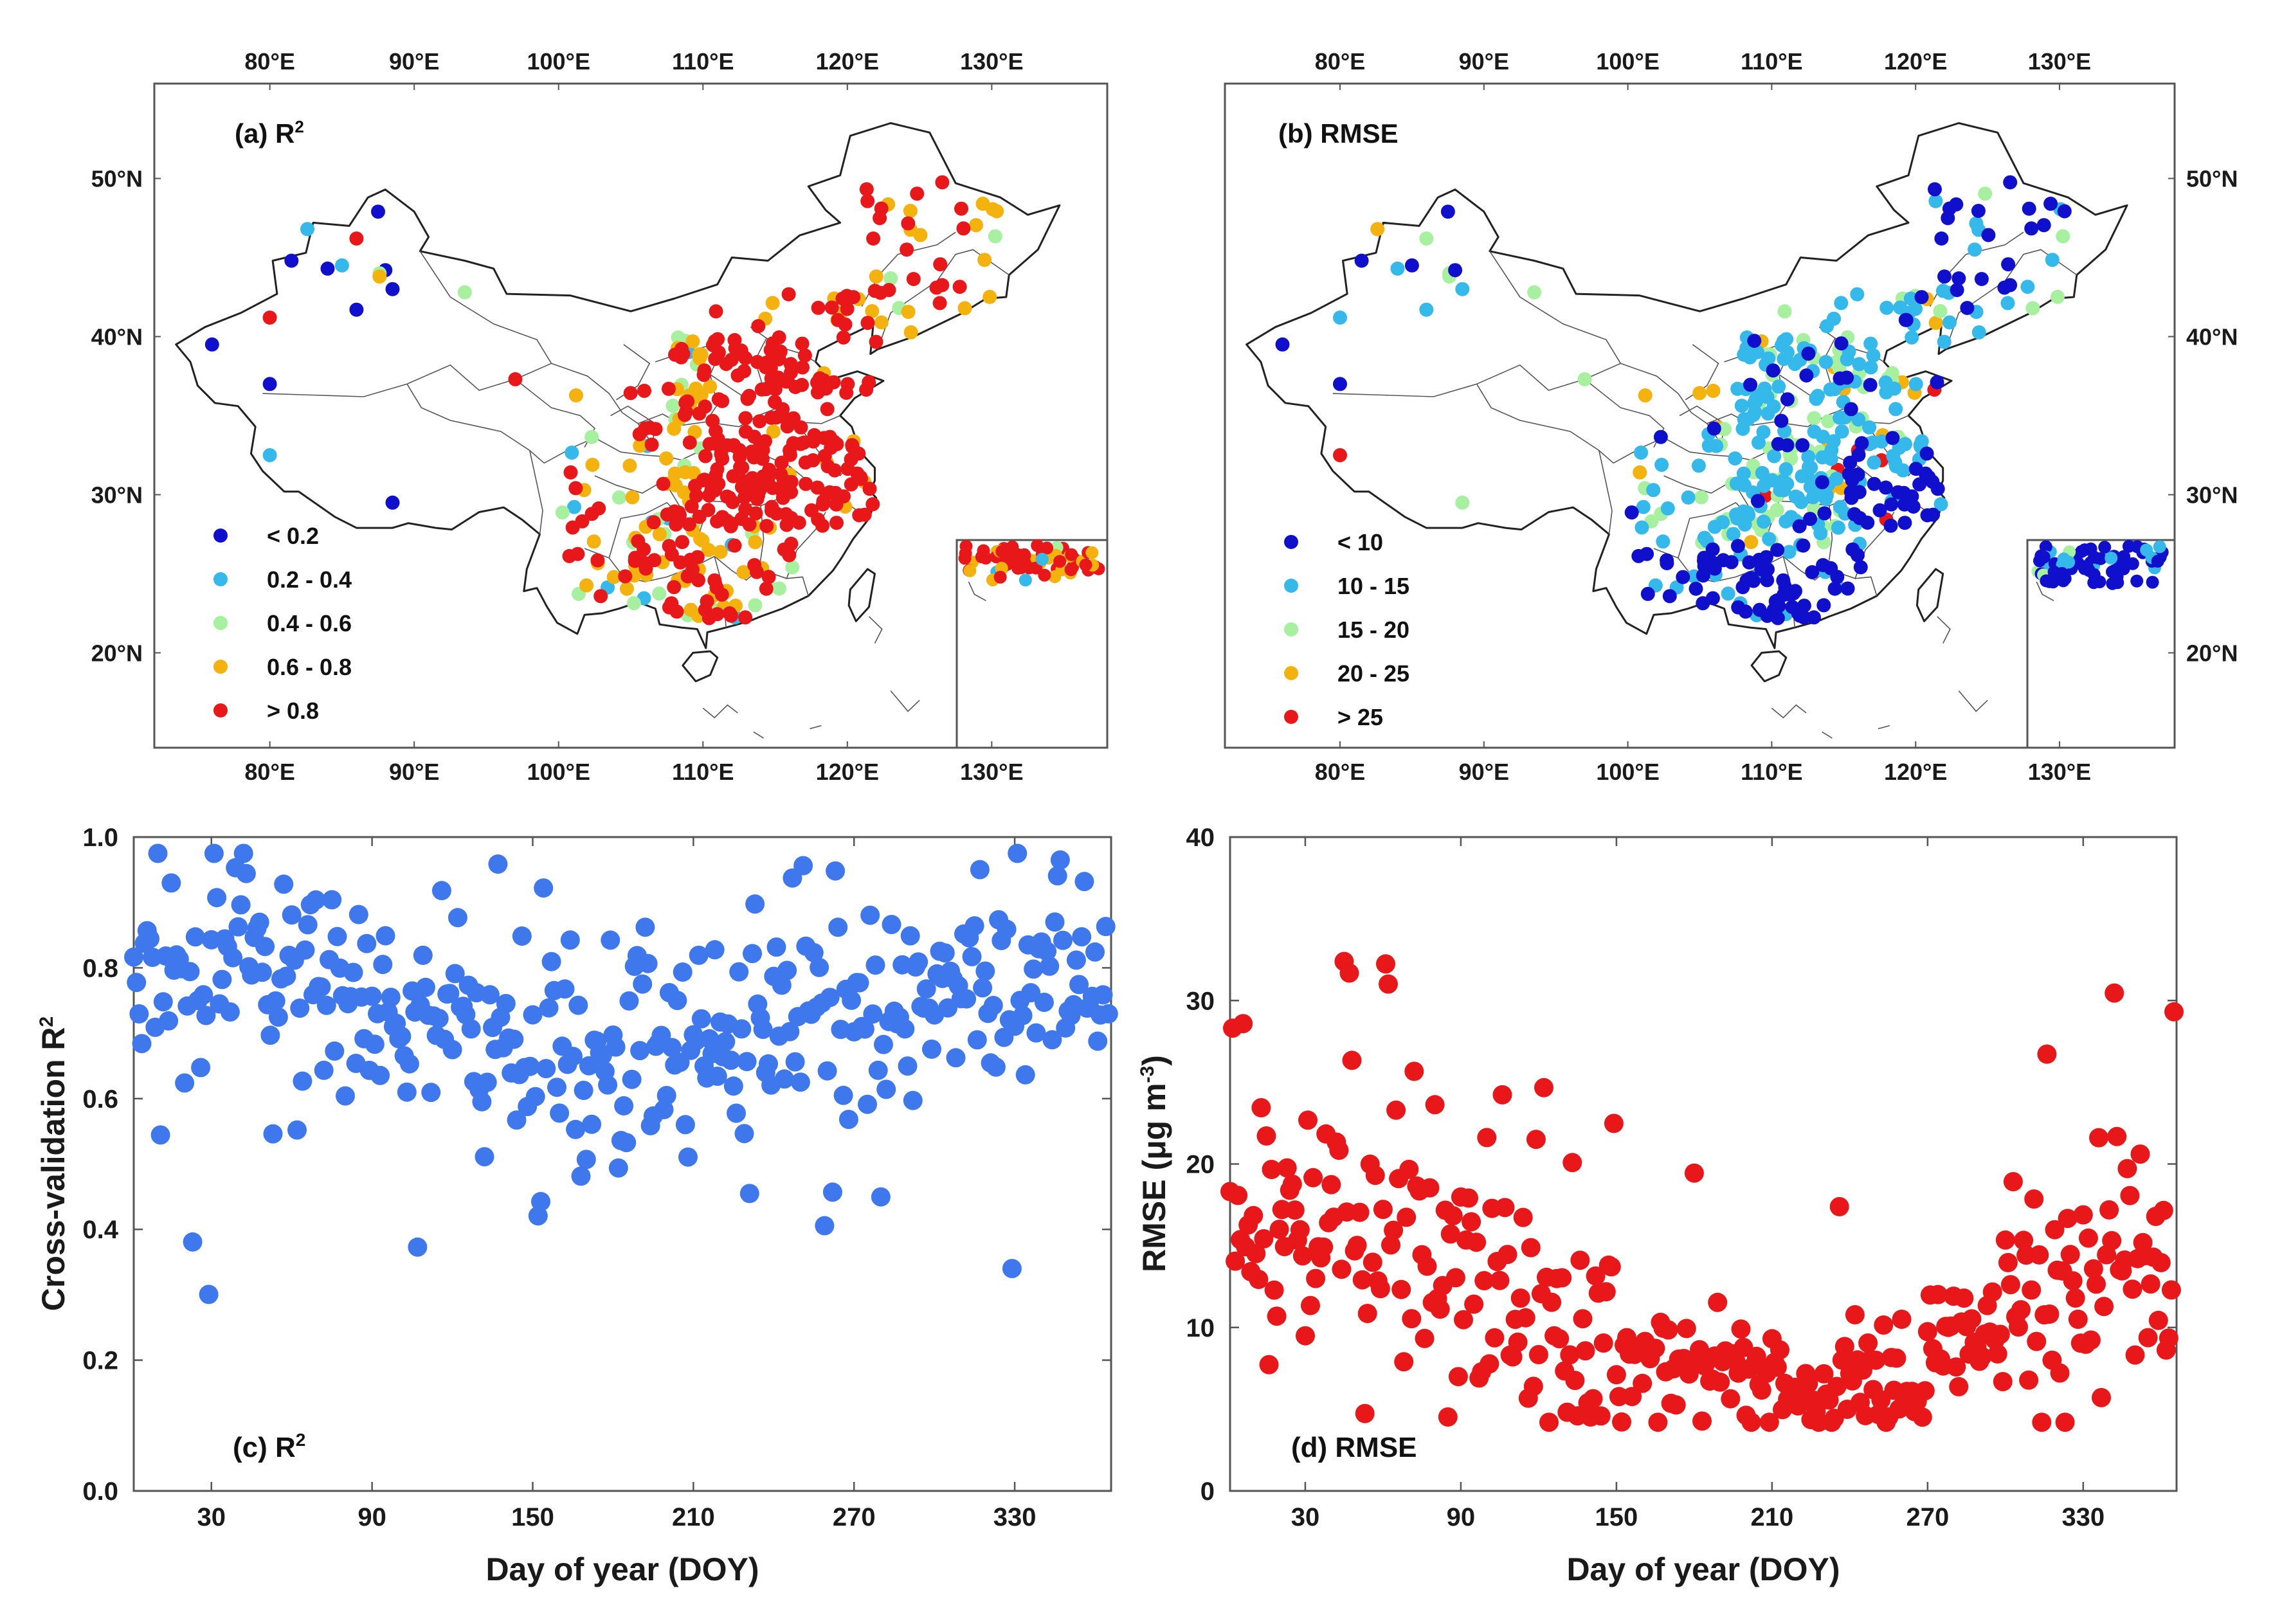  Describe the element at coordinates (2059, 772) in the screenshot. I see `lon-tick-label: 130°E` at that location.